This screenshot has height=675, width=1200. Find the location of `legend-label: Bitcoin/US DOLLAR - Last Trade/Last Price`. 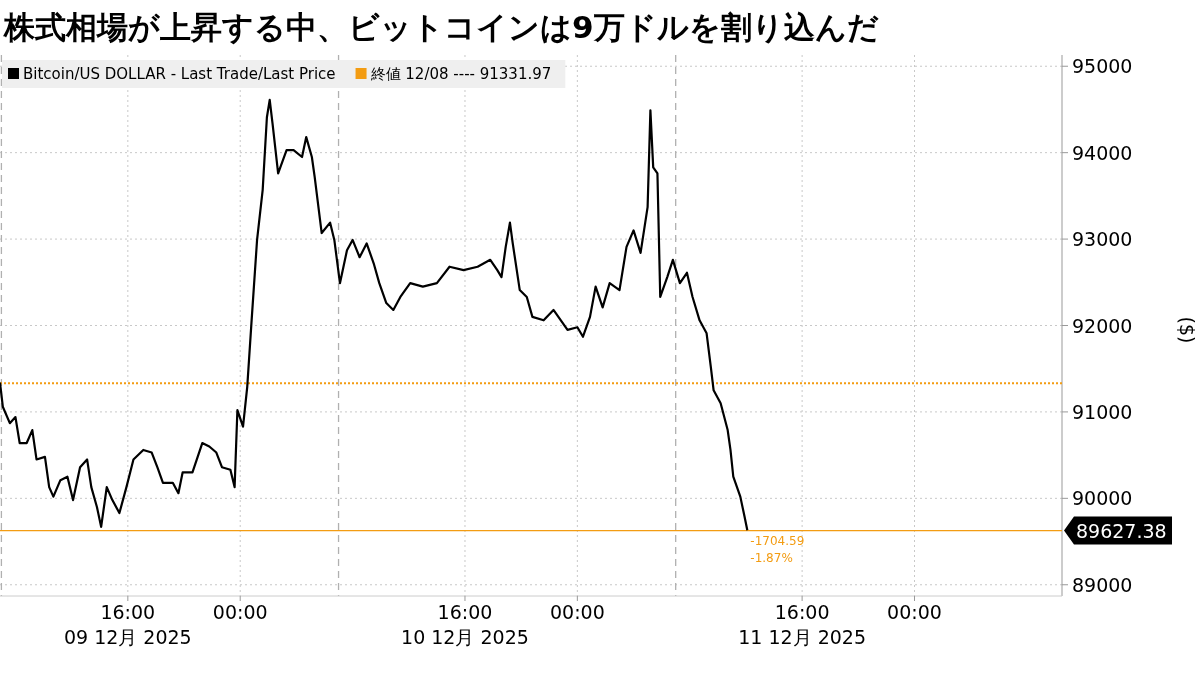

legend-label: Bitcoin/US DOLLAR - Last Trade/Last Price is located at coordinates (179, 74).